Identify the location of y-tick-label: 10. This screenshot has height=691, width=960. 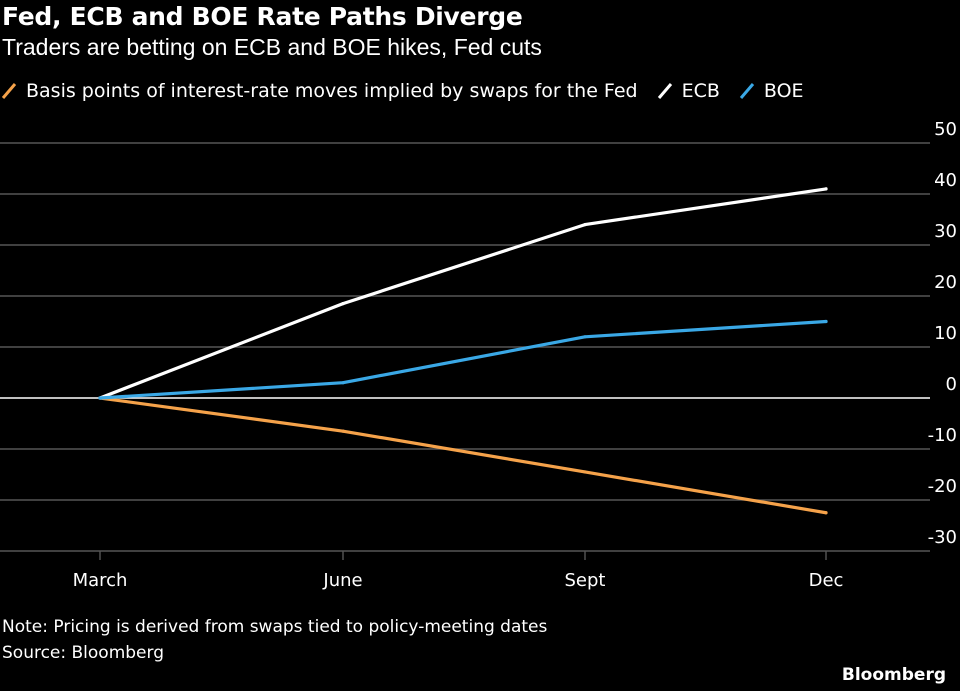
(945, 333).